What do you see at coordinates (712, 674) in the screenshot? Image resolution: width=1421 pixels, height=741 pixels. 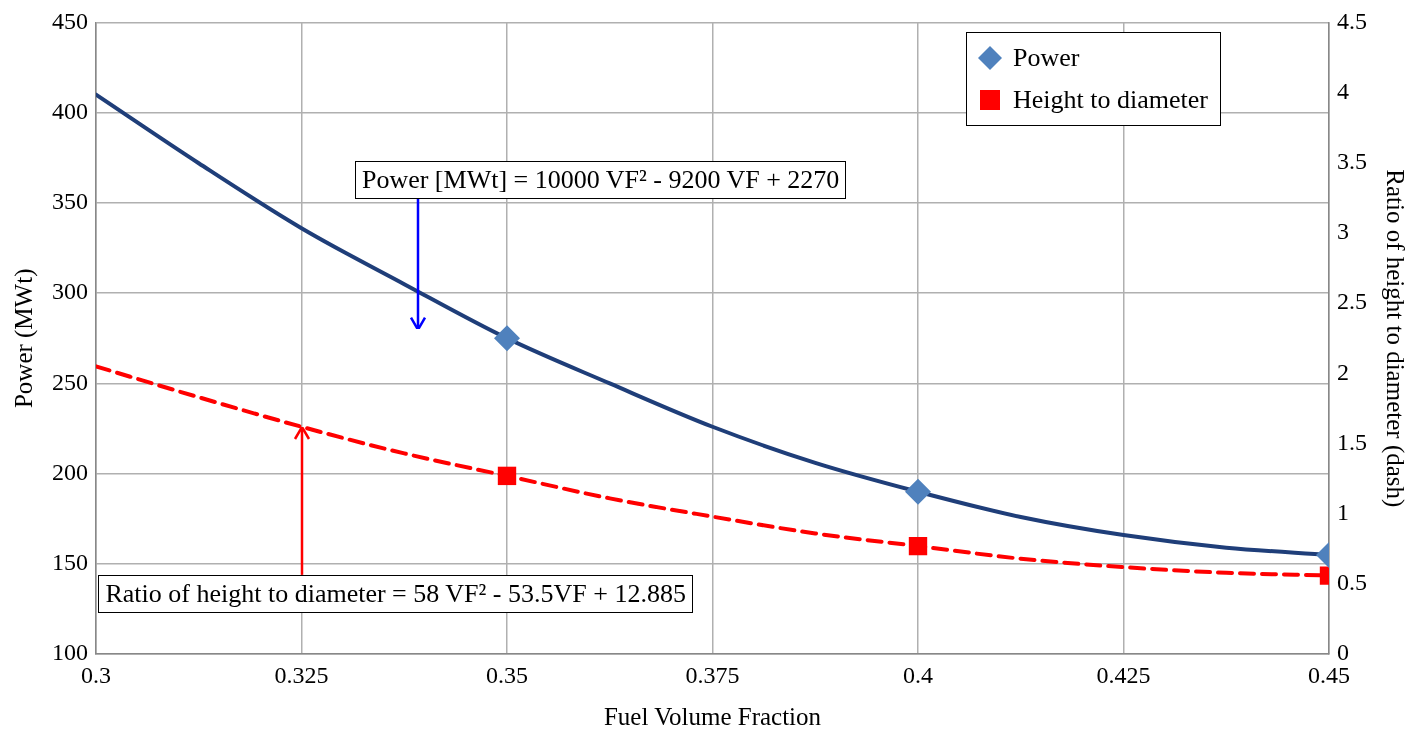 I see `x-tick-label: 0.375` at bounding box center [712, 674].